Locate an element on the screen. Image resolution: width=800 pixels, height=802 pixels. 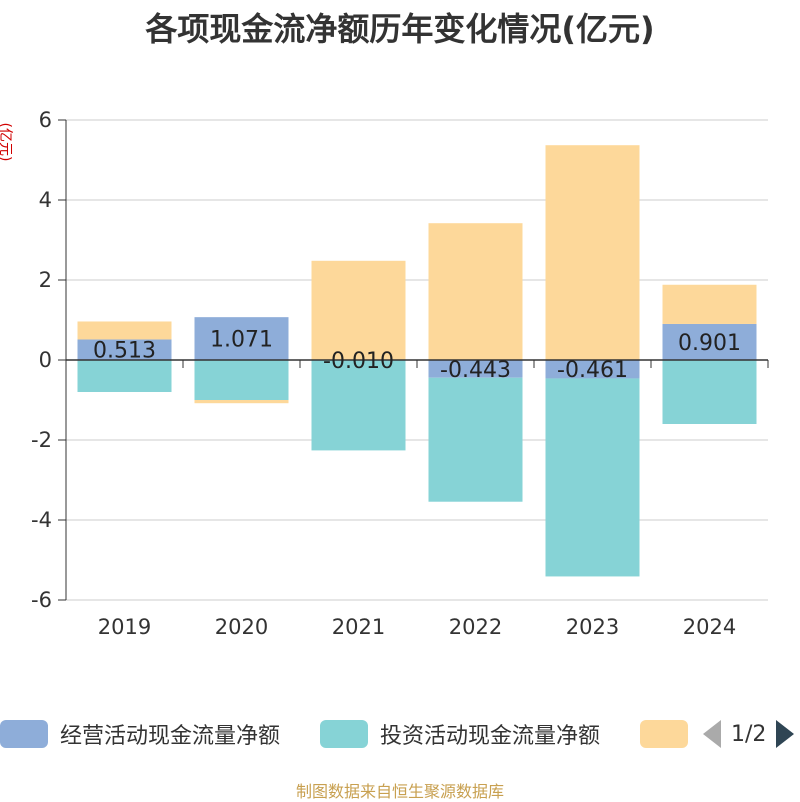
x-tick-label-2020: 2020 is located at coordinates (241, 627).